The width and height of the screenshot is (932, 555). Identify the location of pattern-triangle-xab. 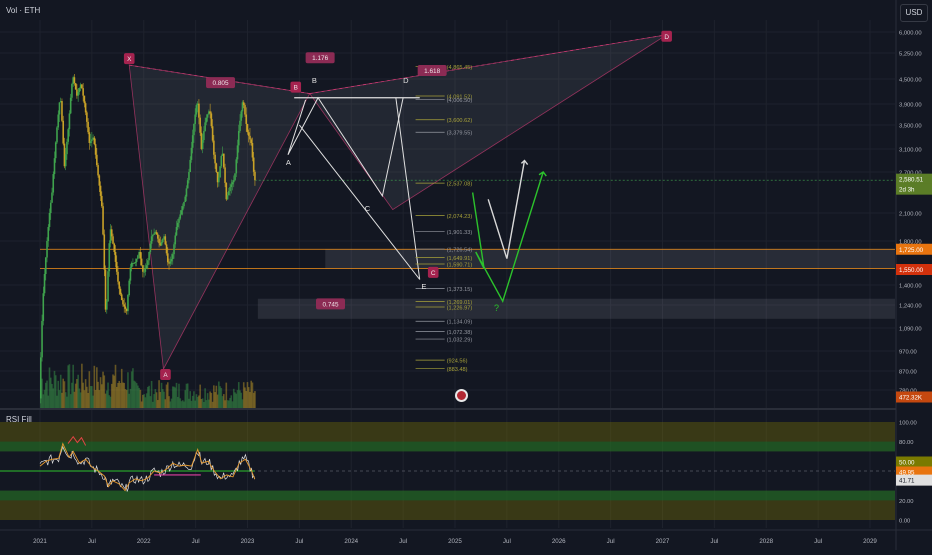
(219, 217).